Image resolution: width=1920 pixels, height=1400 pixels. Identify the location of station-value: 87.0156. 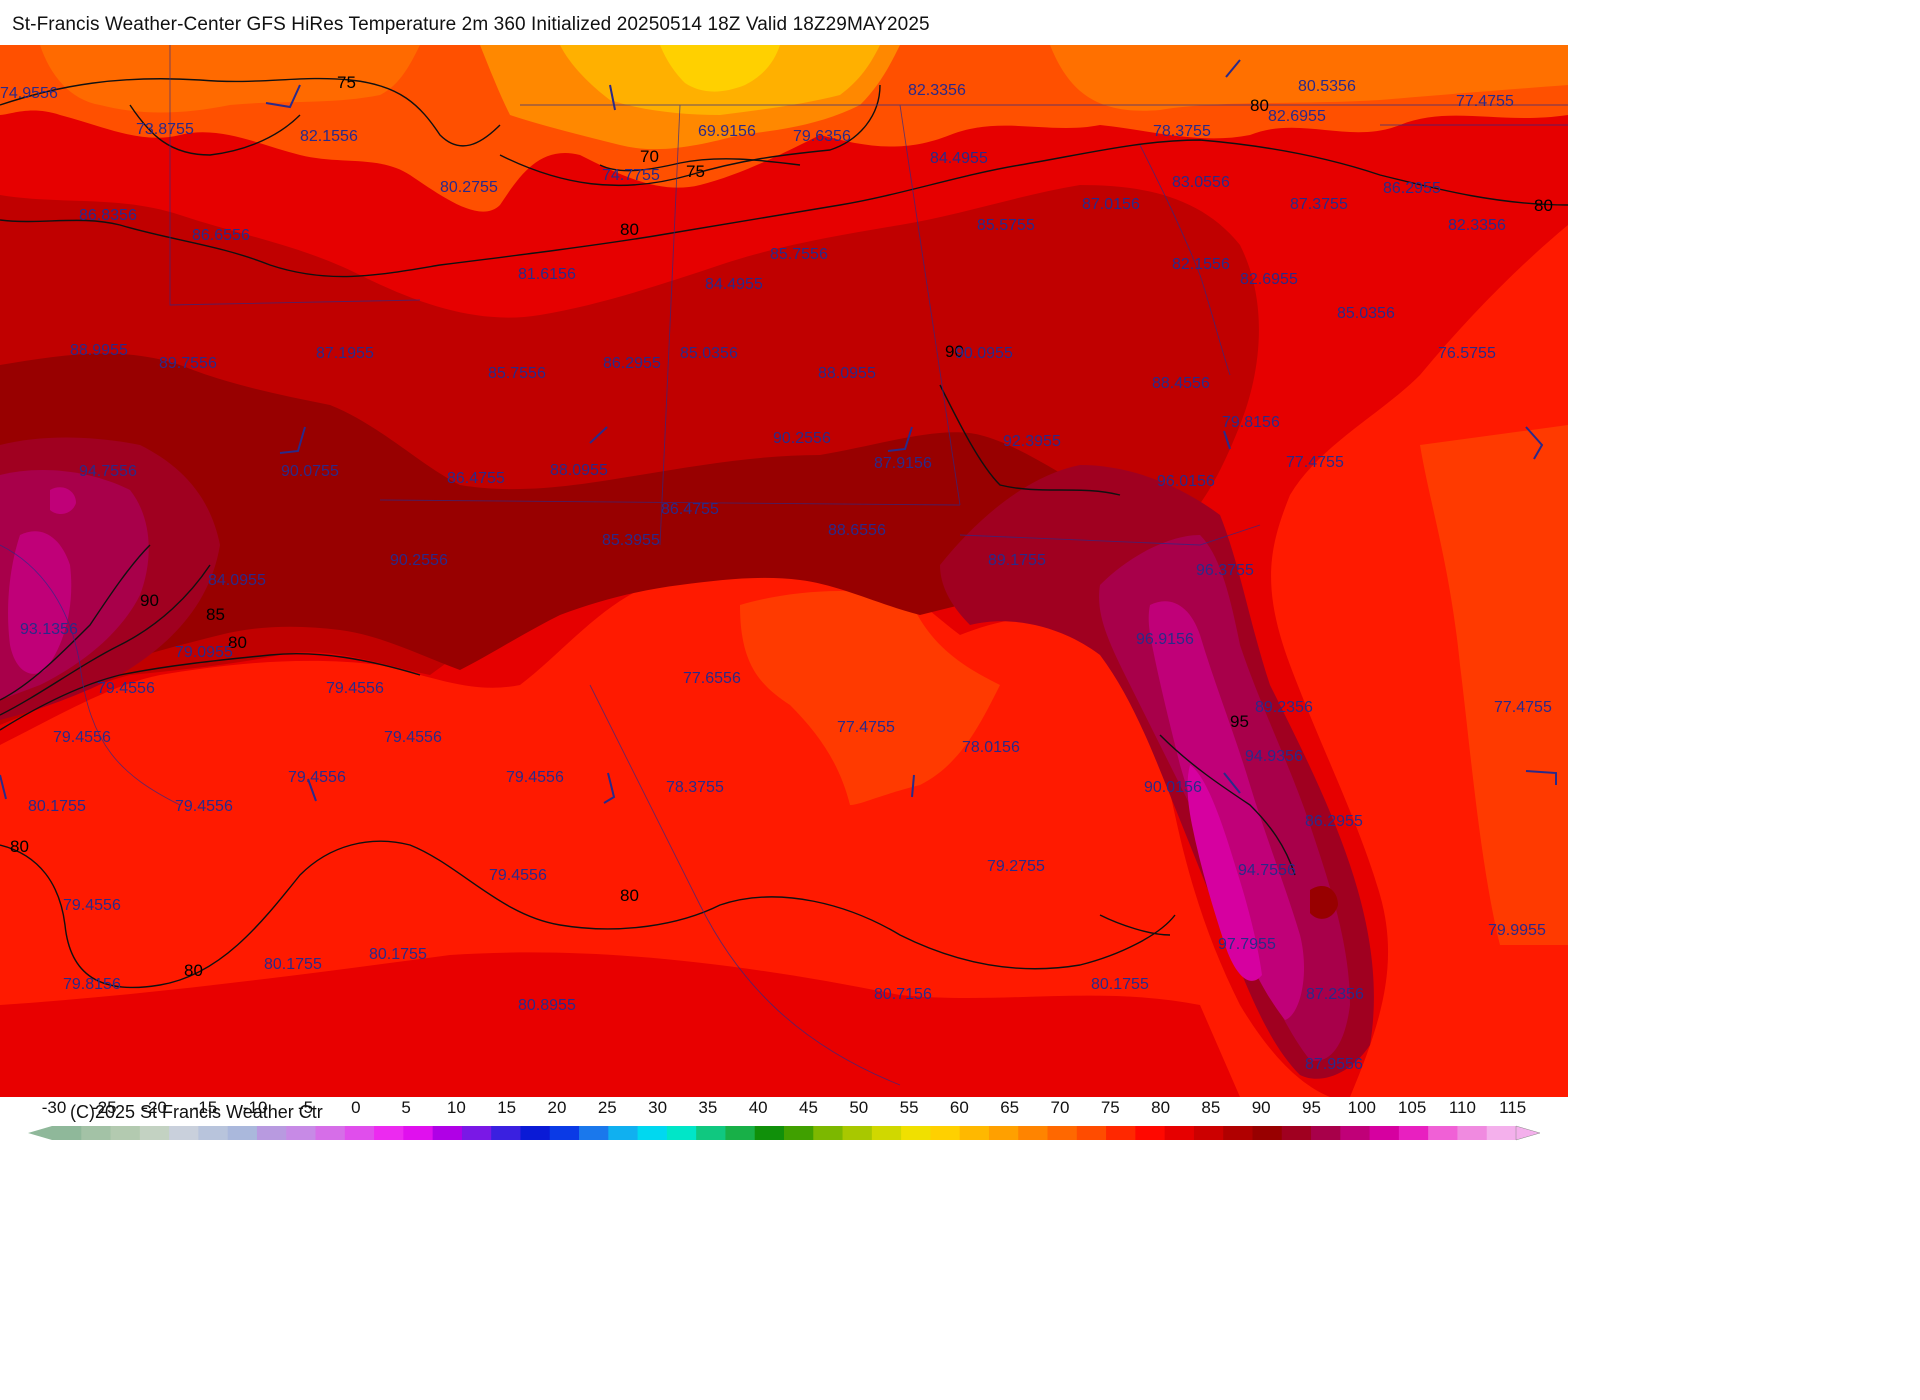
(1111, 204).